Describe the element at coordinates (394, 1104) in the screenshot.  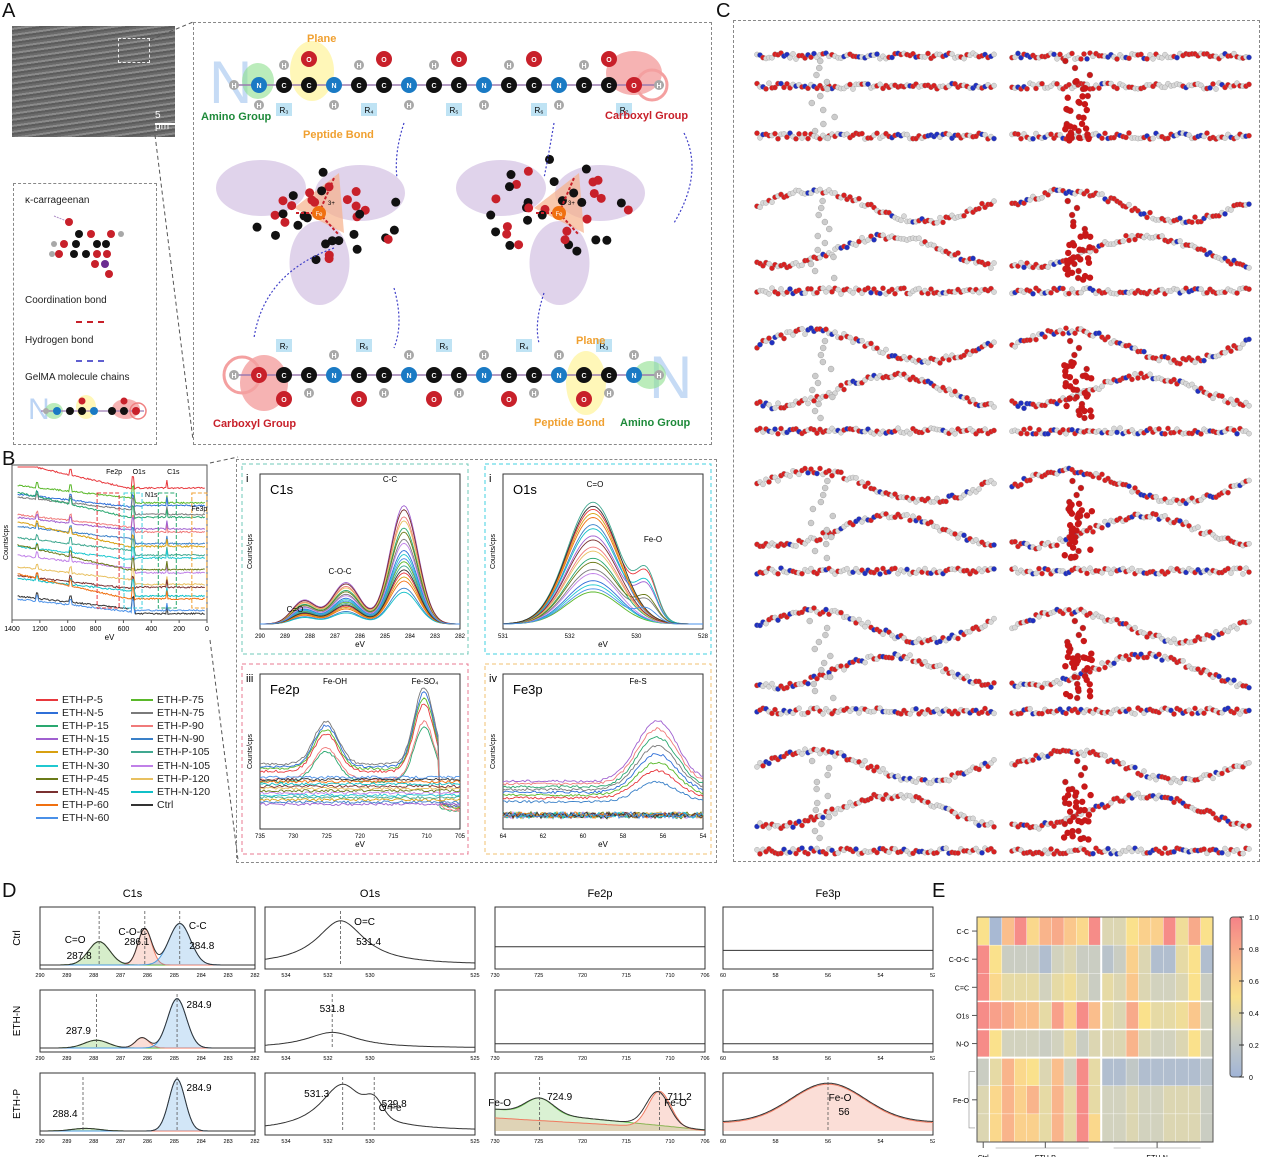
I see `peak-value: 529.8` at that location.